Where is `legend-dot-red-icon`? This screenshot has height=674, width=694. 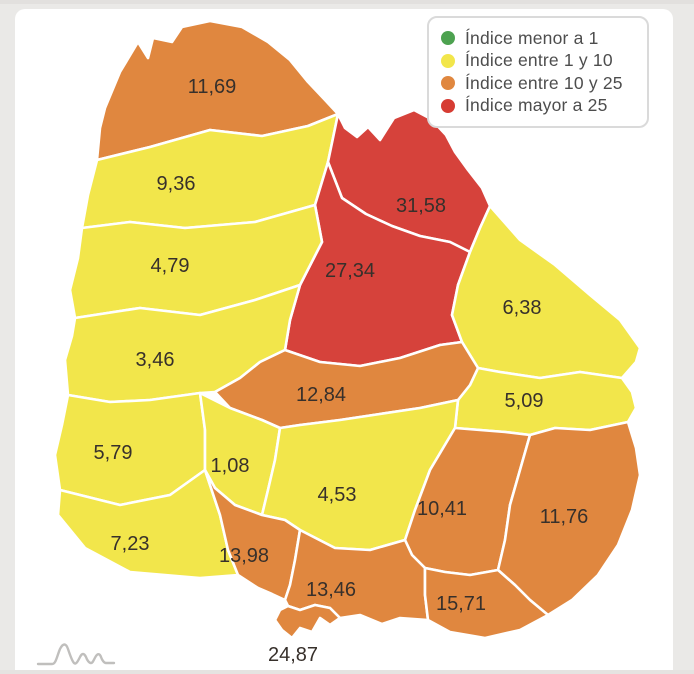 legend-dot-red-icon is located at coordinates (448, 105).